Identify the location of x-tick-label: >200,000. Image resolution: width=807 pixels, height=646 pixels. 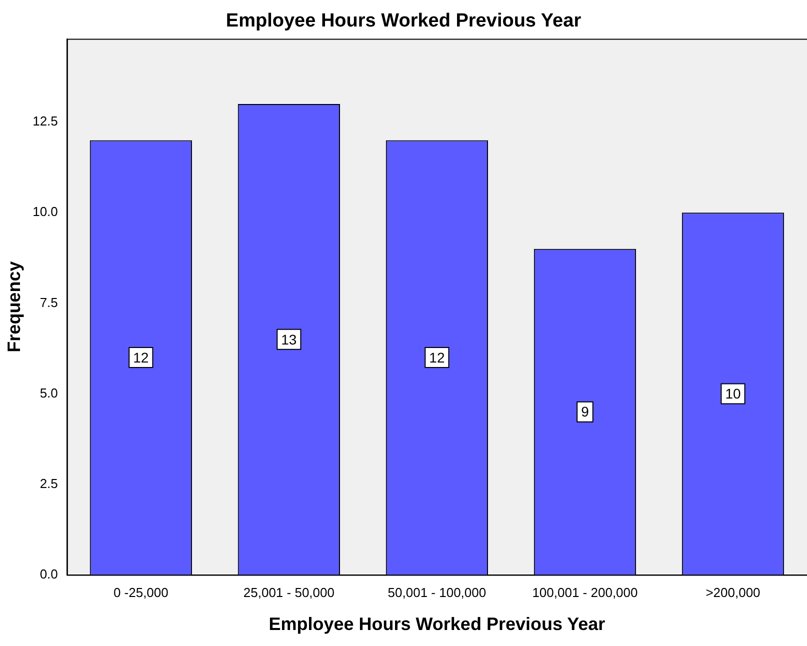
(733, 592).